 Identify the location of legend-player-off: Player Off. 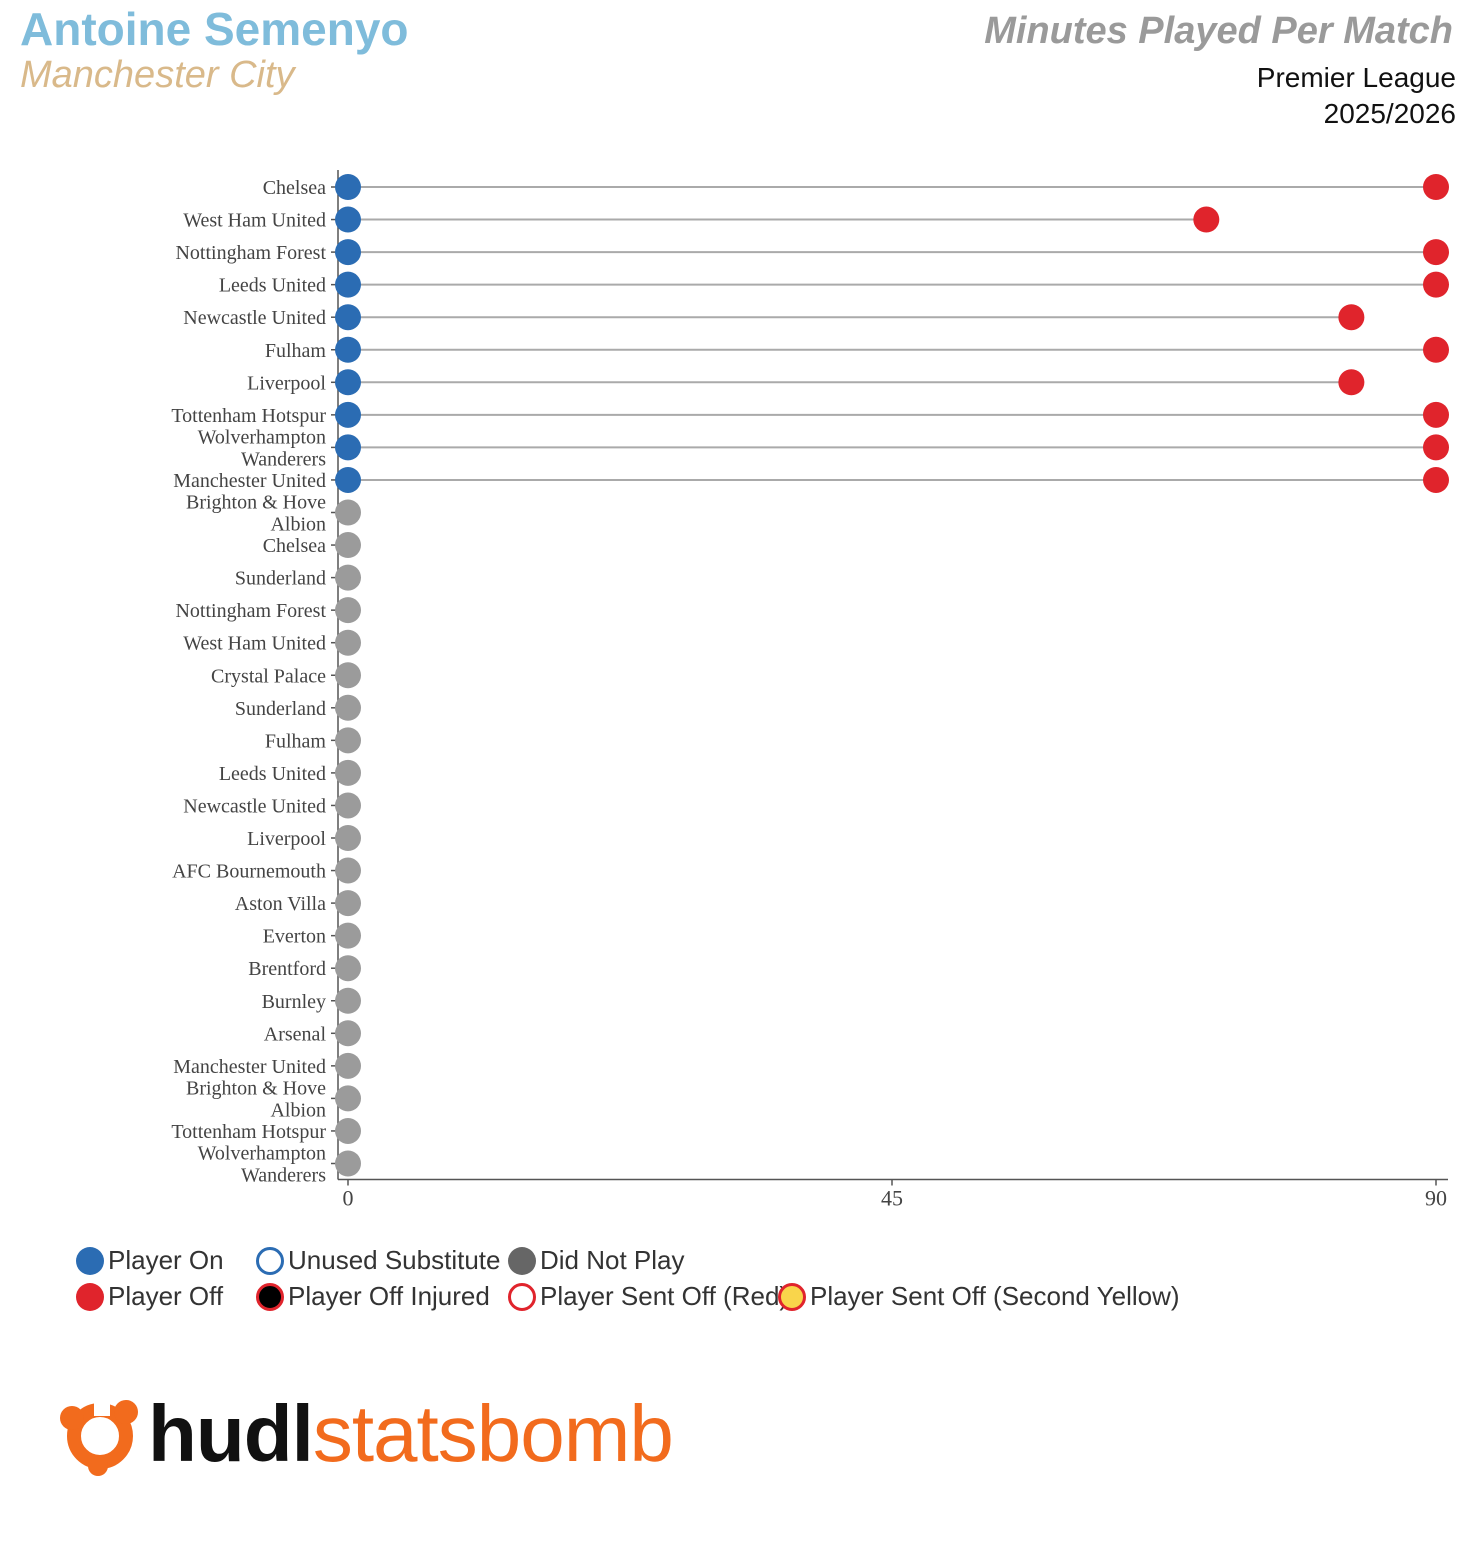
(149, 1296).